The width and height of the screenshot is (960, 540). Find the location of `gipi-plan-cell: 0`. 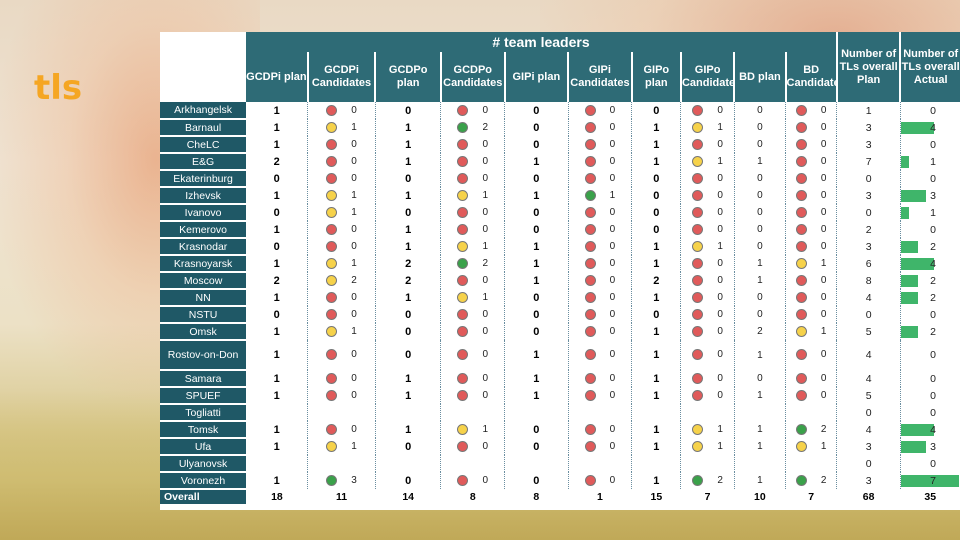

gipi-plan-cell: 0 is located at coordinates (536, 331).